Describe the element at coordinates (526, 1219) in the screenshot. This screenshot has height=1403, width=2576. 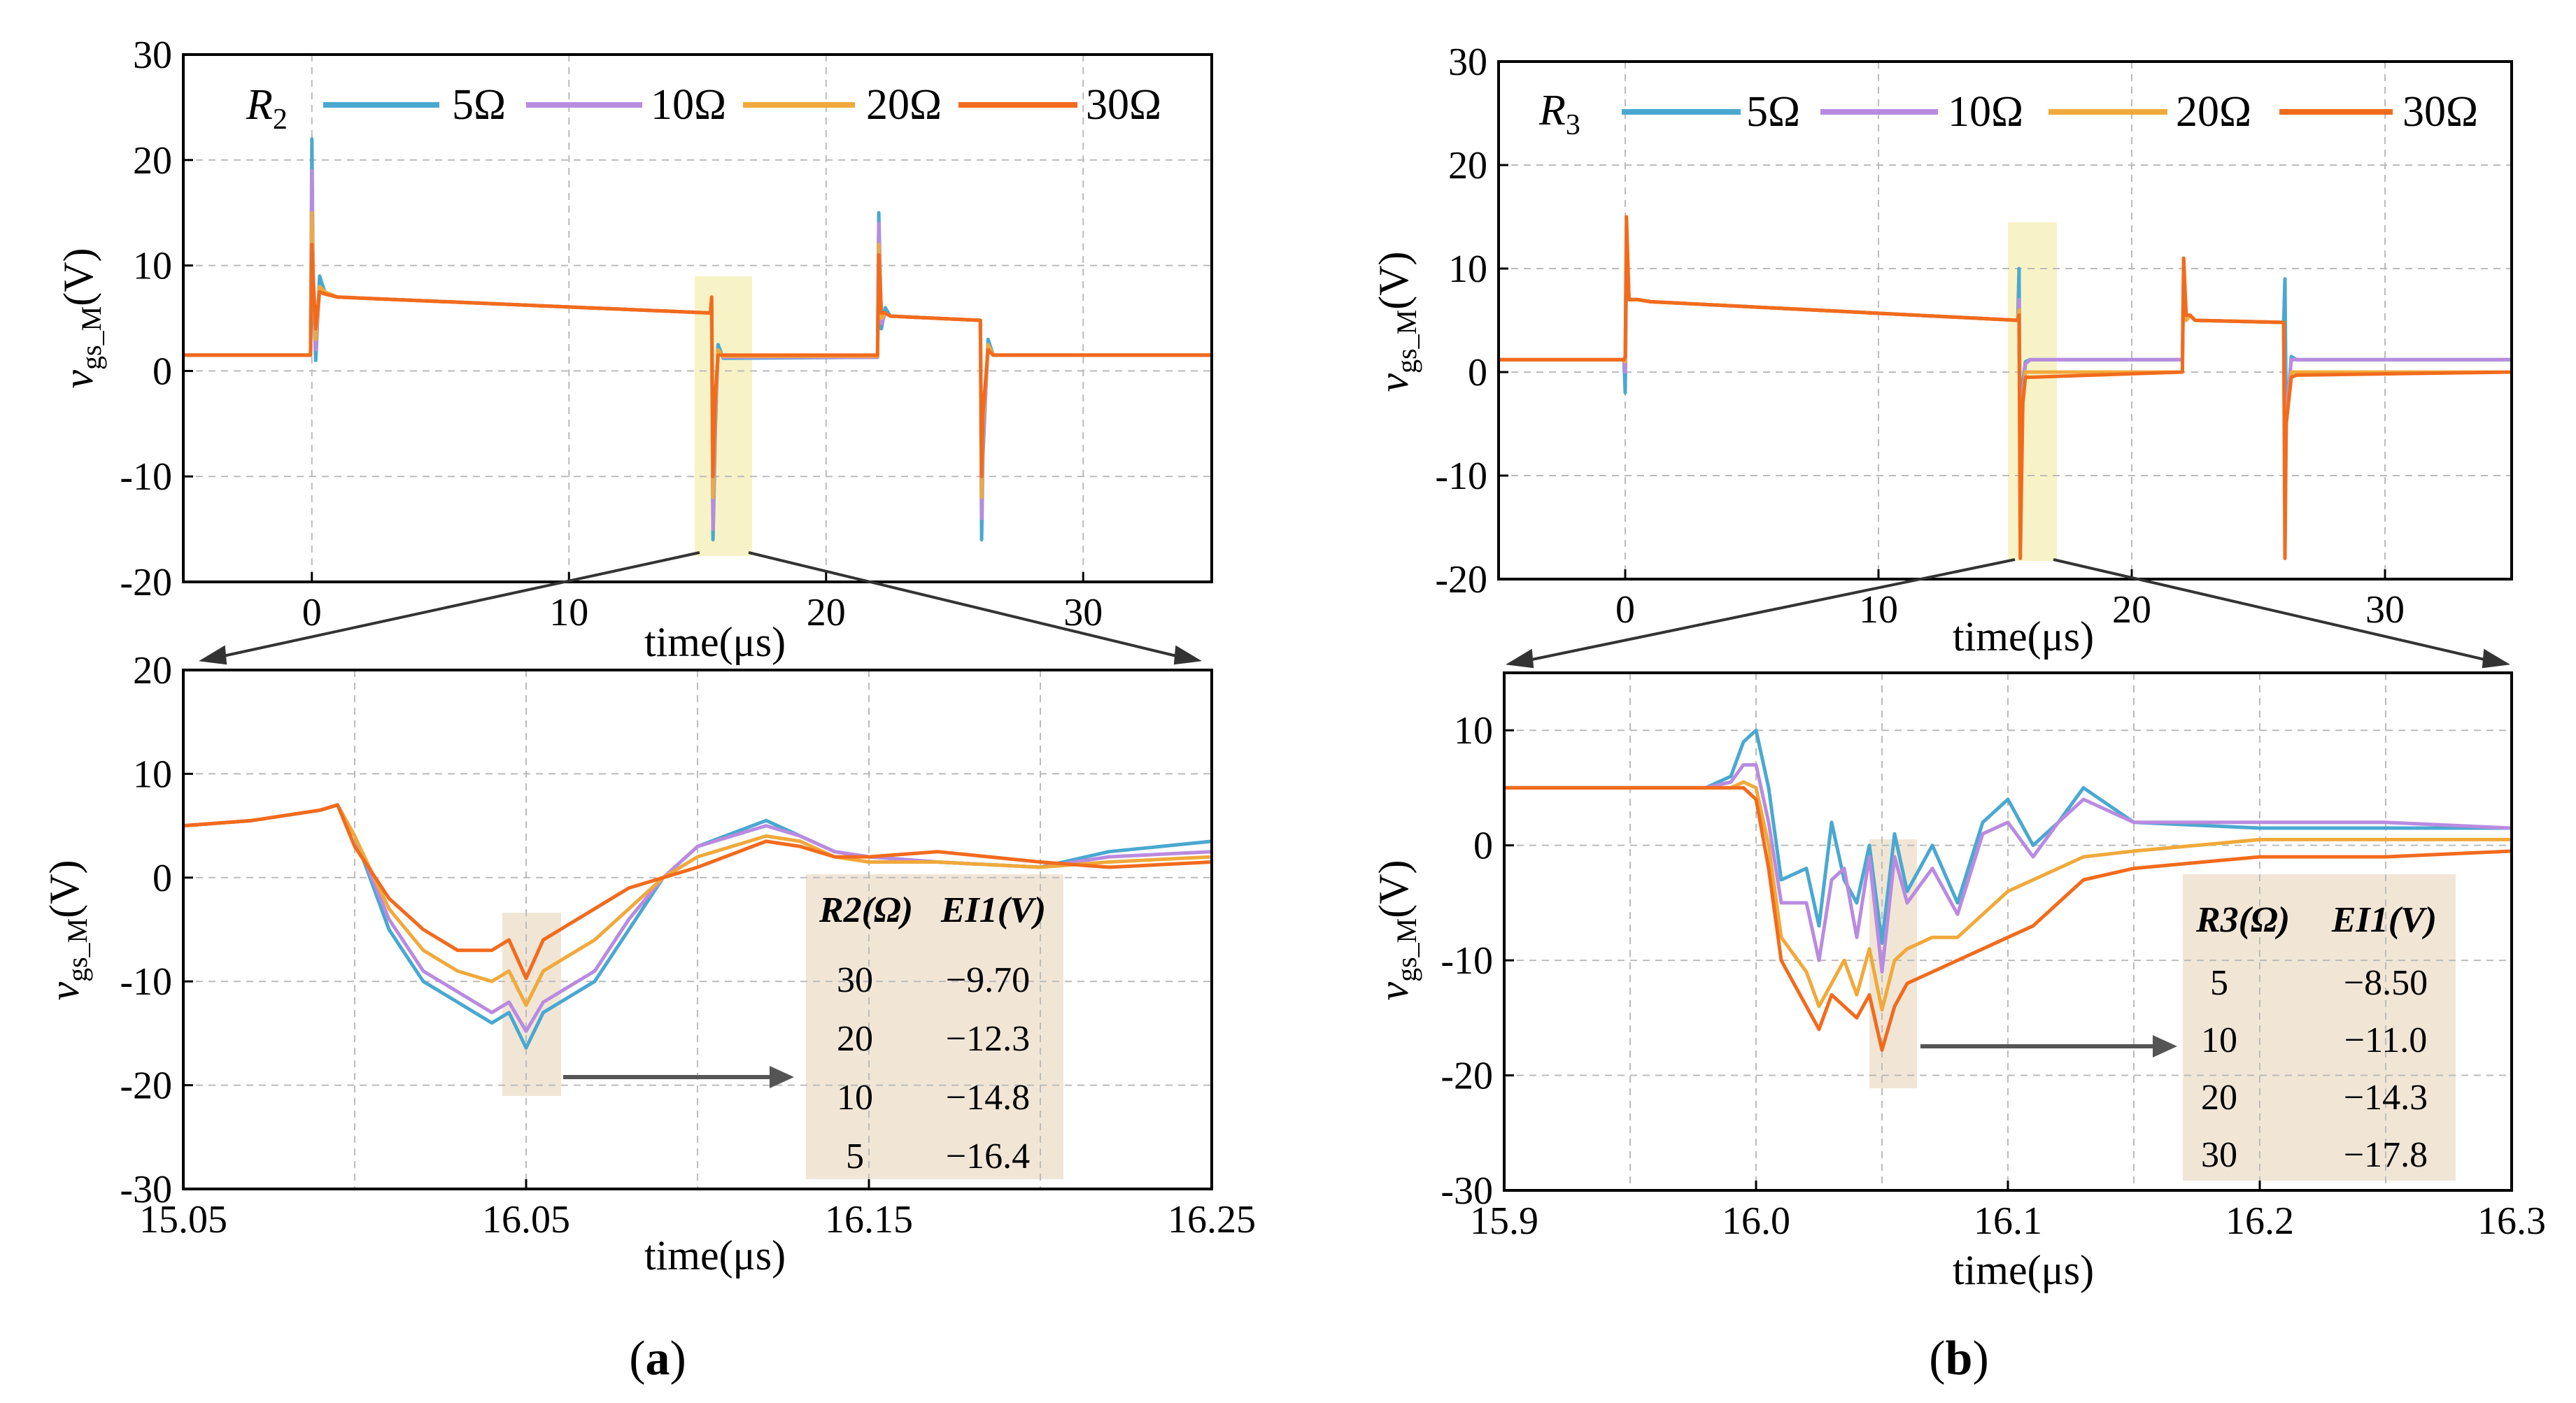
I see `x-tick-label: 16.05` at that location.